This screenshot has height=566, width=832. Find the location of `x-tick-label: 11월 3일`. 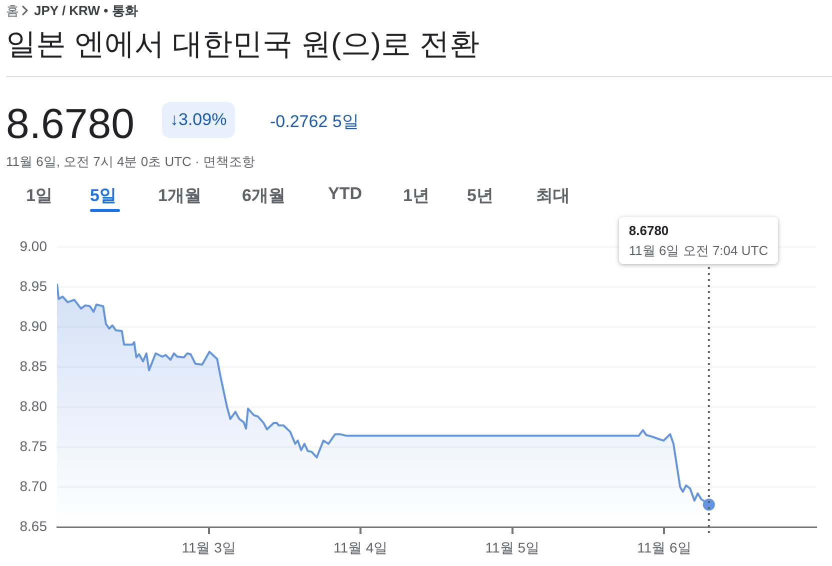

x-tick-label: 11월 3일 is located at coordinates (209, 547).